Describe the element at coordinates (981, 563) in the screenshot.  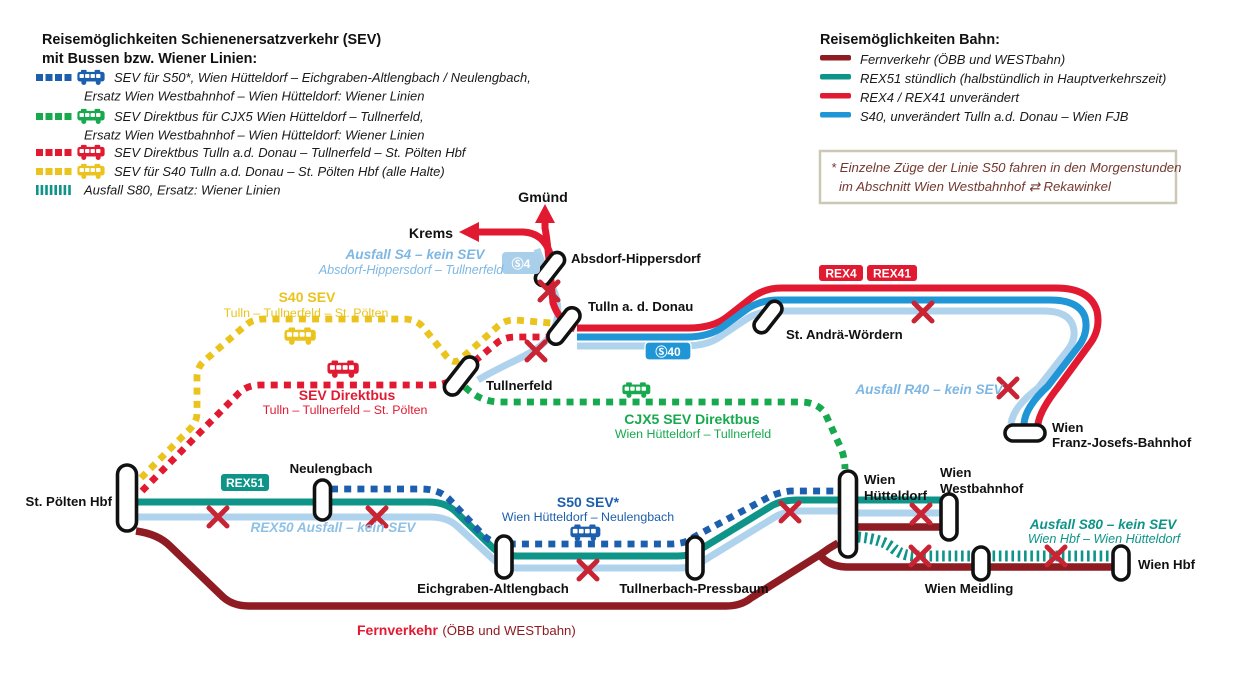
I see `station-marker-meidling` at that location.